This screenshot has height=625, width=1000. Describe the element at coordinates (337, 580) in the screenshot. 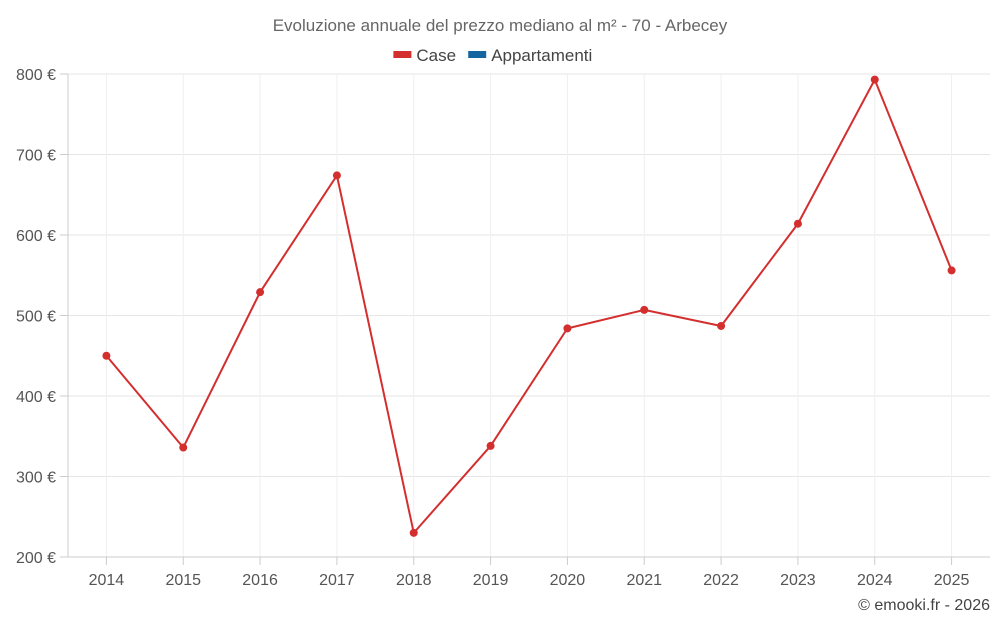

I see `x-tick-label: 2017` at that location.